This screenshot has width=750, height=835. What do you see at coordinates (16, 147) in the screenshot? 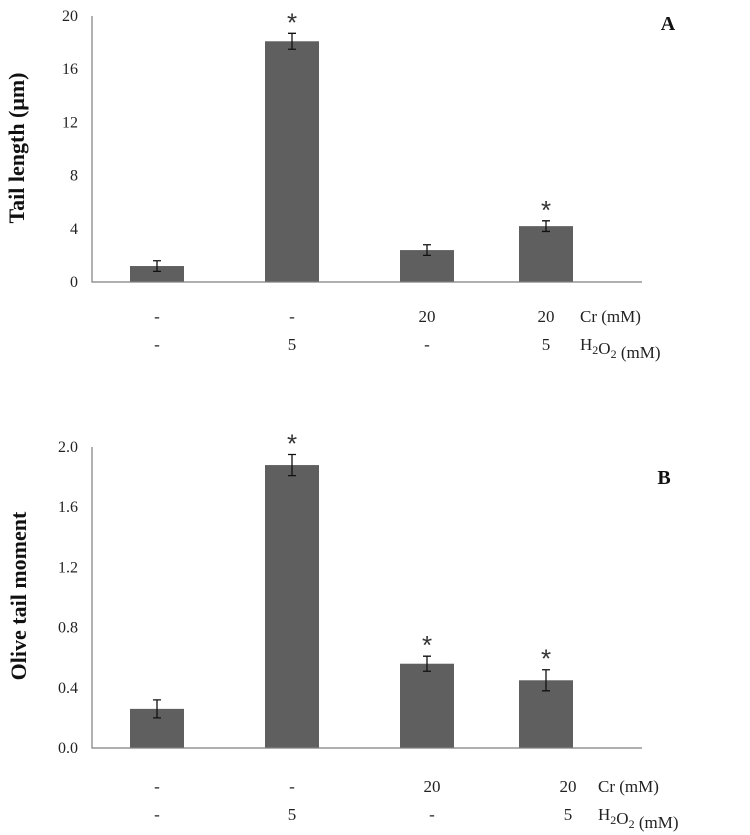
I see `panel-a-ylabel: Tail length (μm)` at bounding box center [16, 147].